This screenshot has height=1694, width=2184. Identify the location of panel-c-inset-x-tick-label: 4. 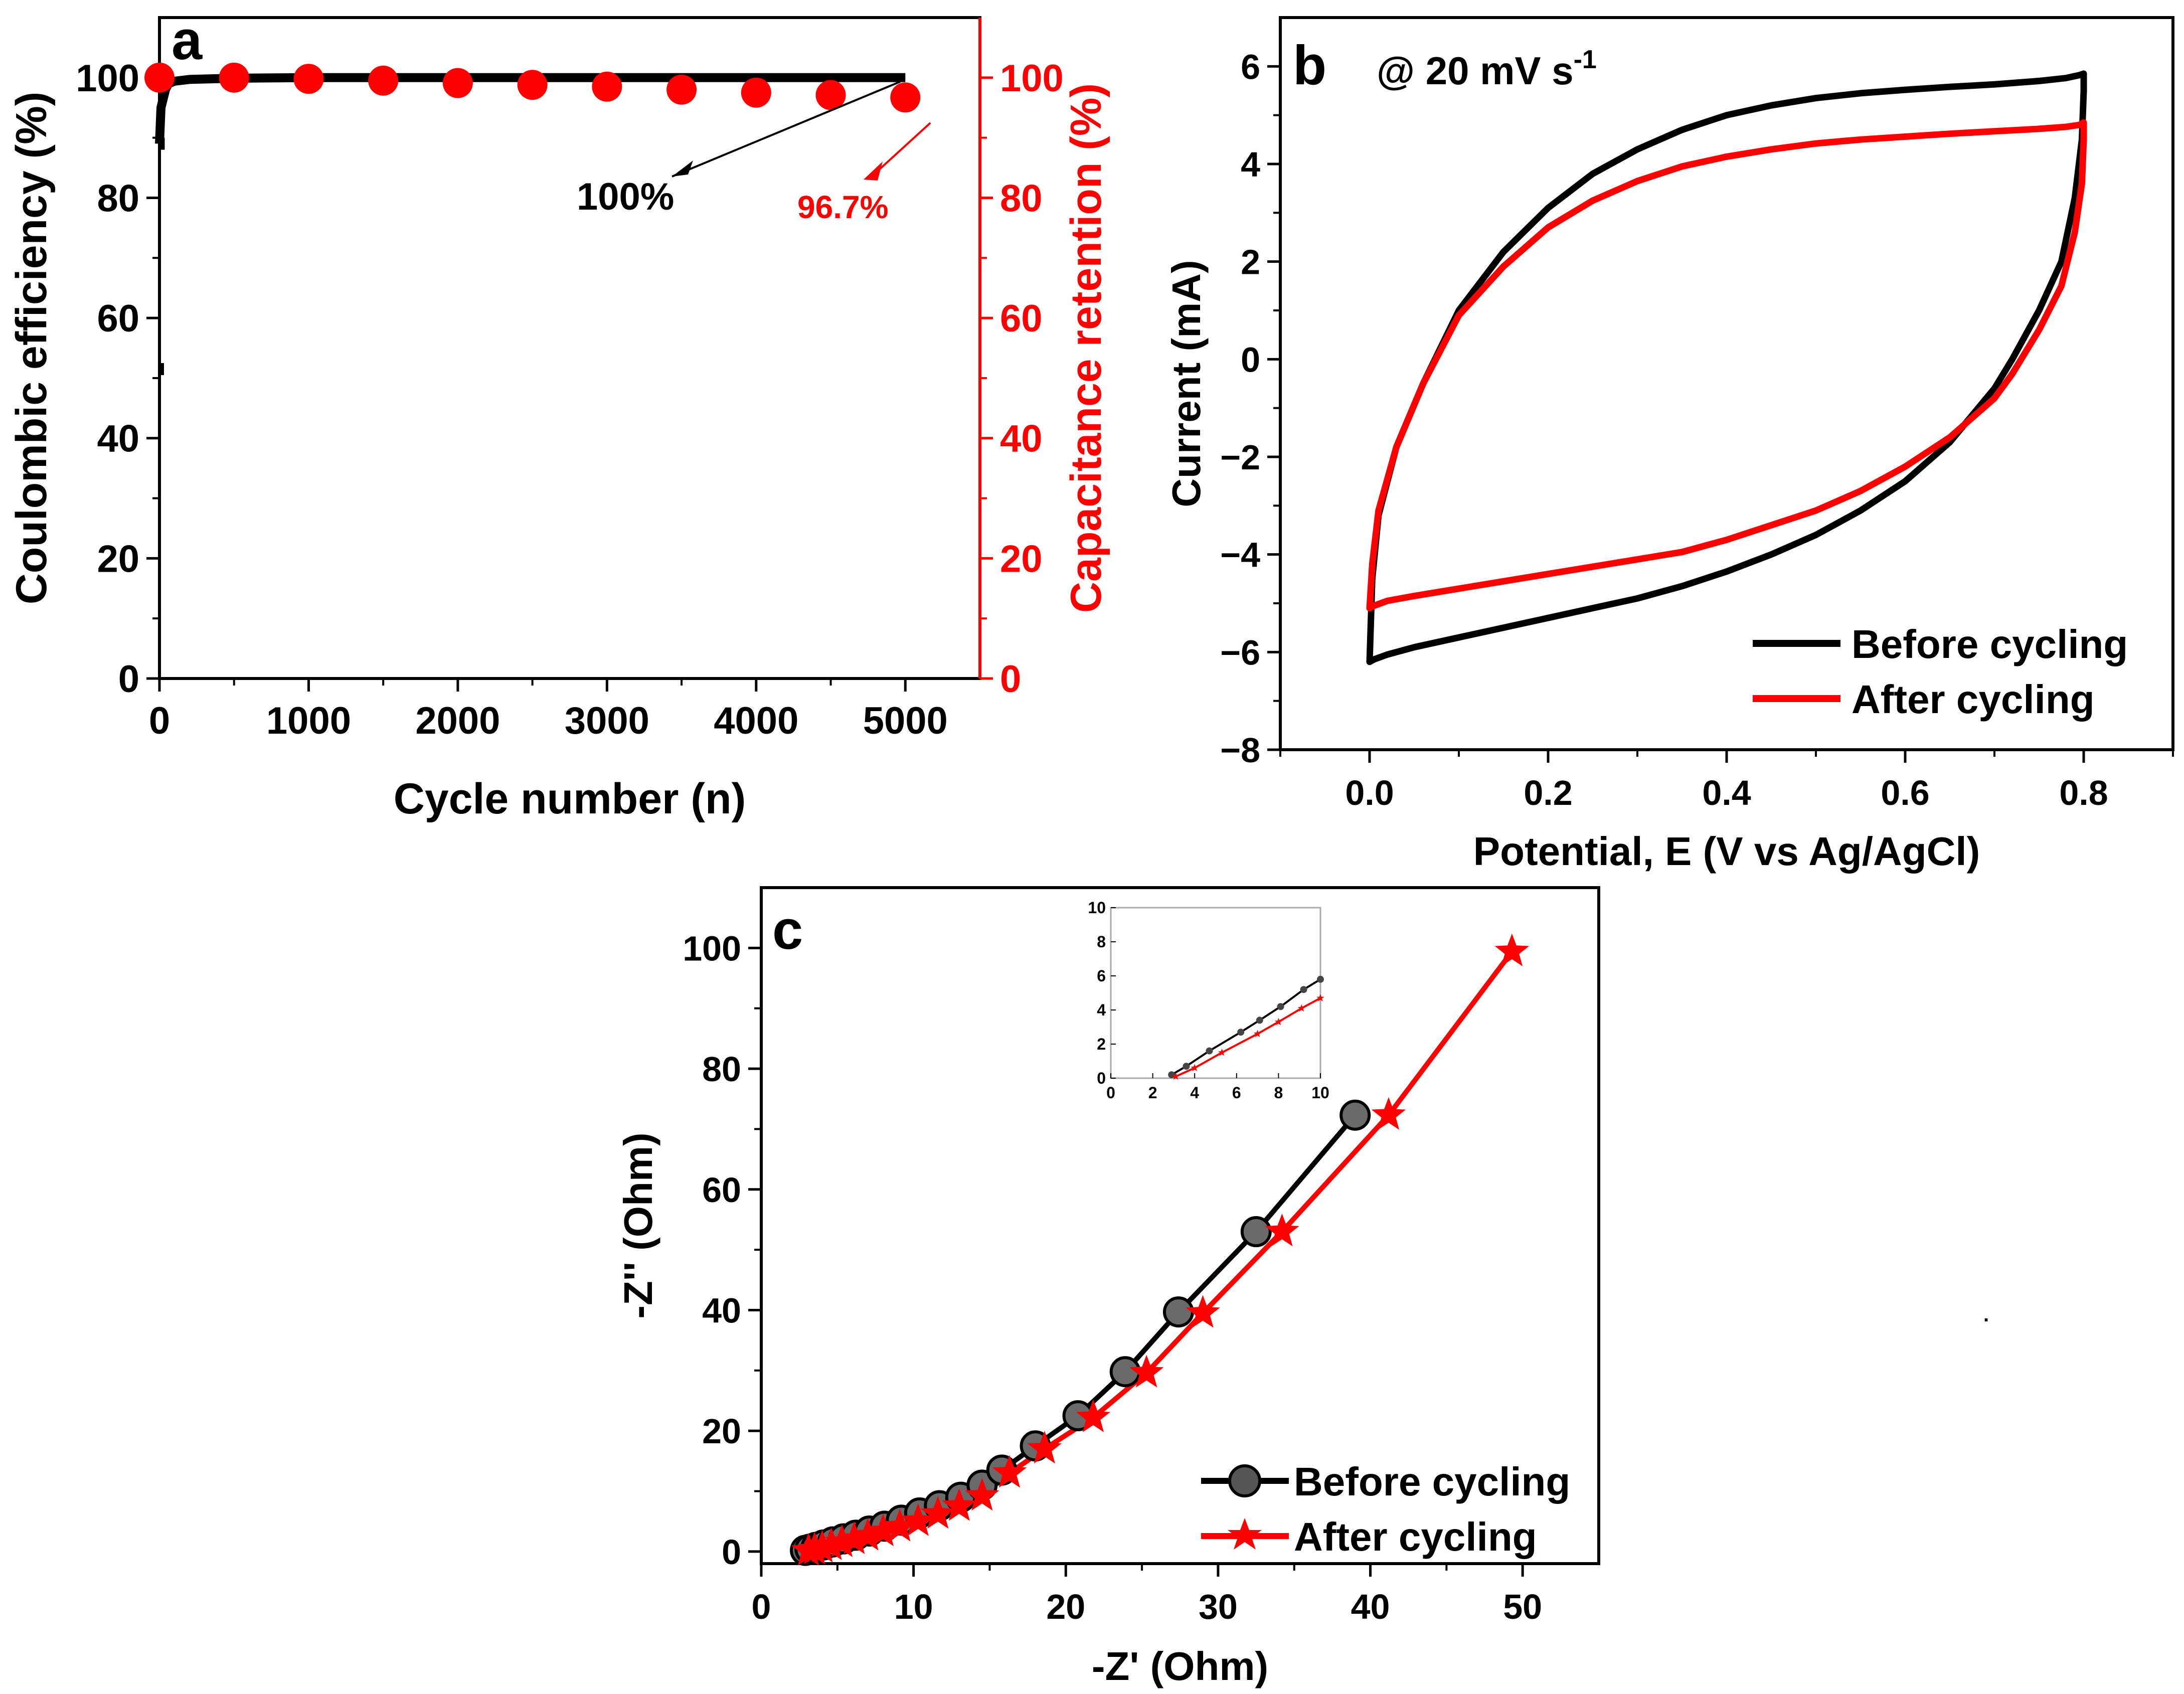
(1194, 1093).